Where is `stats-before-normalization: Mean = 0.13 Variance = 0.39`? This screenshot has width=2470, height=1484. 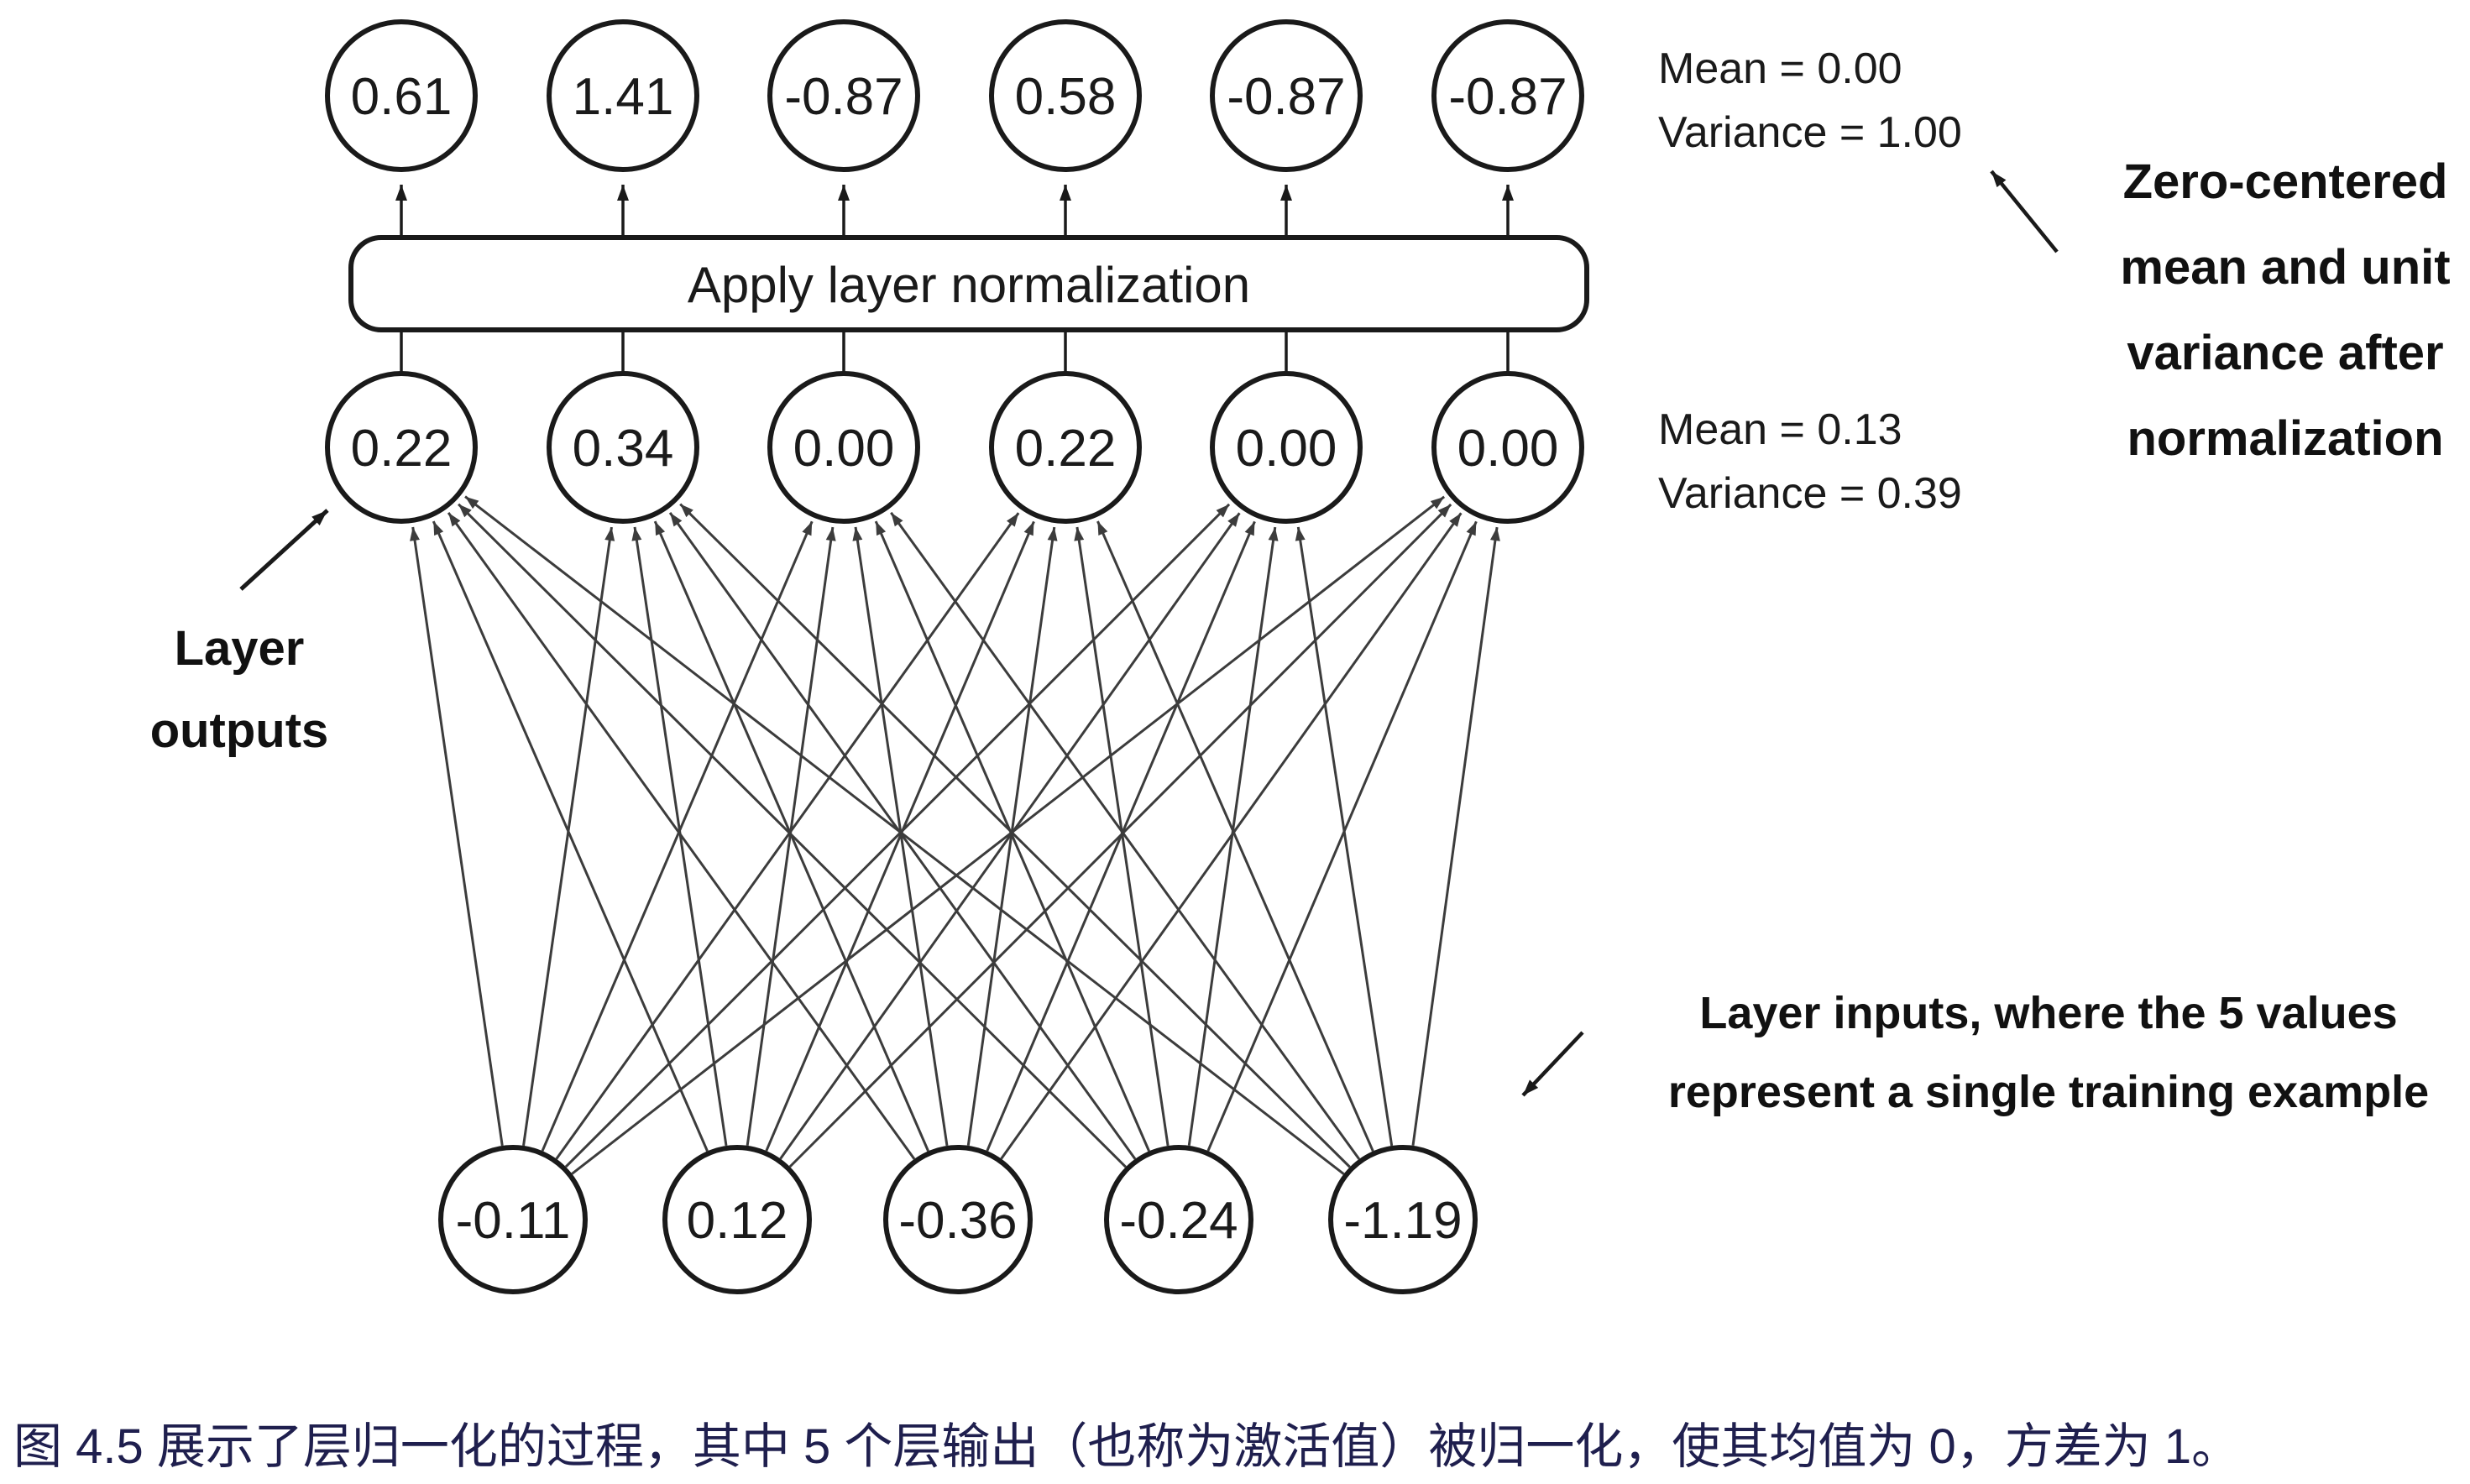
stats-before-normalization: Mean = 0.13 Variance = 0.39 is located at coordinates (1810, 461).